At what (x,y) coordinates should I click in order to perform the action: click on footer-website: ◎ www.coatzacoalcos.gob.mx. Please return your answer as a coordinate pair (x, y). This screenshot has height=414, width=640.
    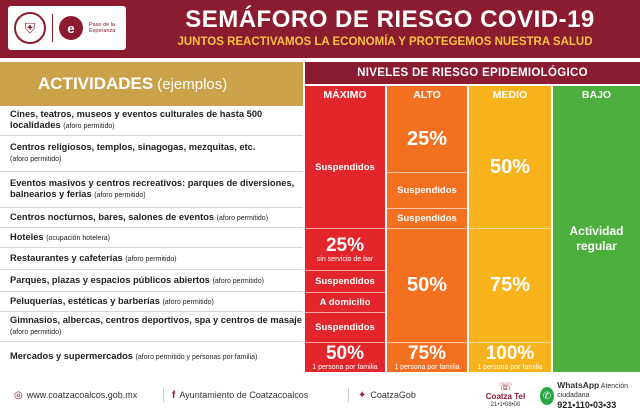
    Looking at the image, I should click on (75, 395).